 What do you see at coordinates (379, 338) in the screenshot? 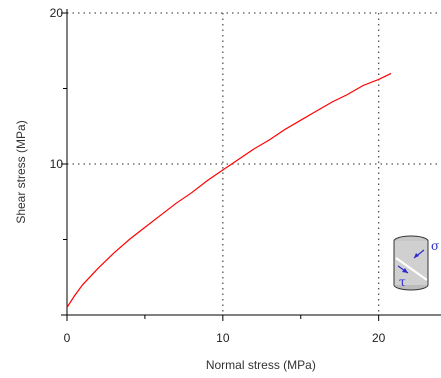
I see `x-tick-label-20: 20` at bounding box center [379, 338].